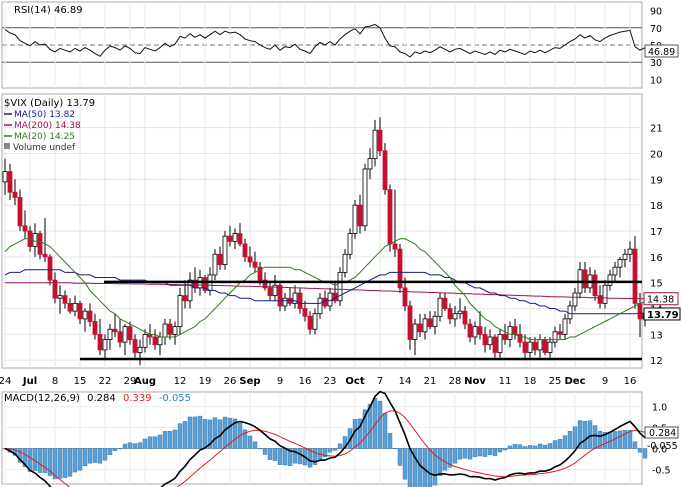  What do you see at coordinates (175, 398) in the screenshot?
I see `macd-hist-value: -0.055` at bounding box center [175, 398].